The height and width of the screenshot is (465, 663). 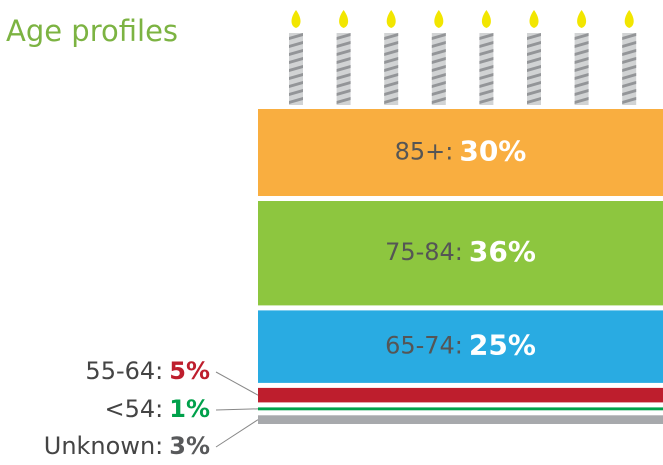 I want to click on layer-label: Unknown: 3%, so click(x=127, y=446).